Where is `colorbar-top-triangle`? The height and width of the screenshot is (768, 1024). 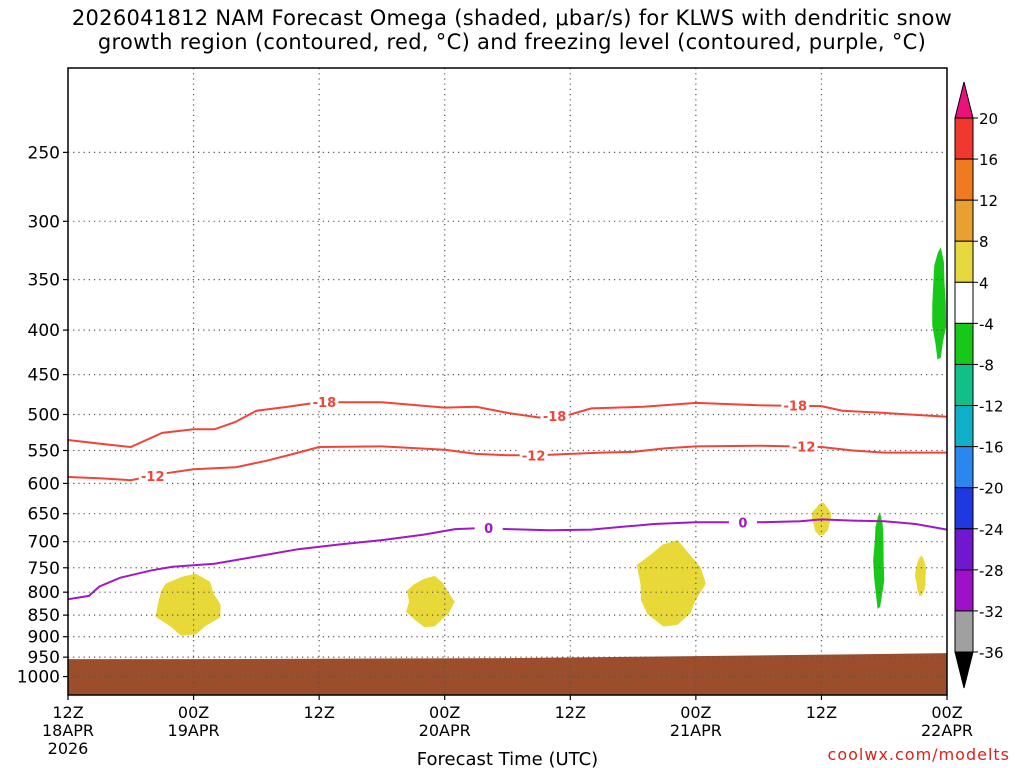
colorbar-top-triangle is located at coordinates (964, 100).